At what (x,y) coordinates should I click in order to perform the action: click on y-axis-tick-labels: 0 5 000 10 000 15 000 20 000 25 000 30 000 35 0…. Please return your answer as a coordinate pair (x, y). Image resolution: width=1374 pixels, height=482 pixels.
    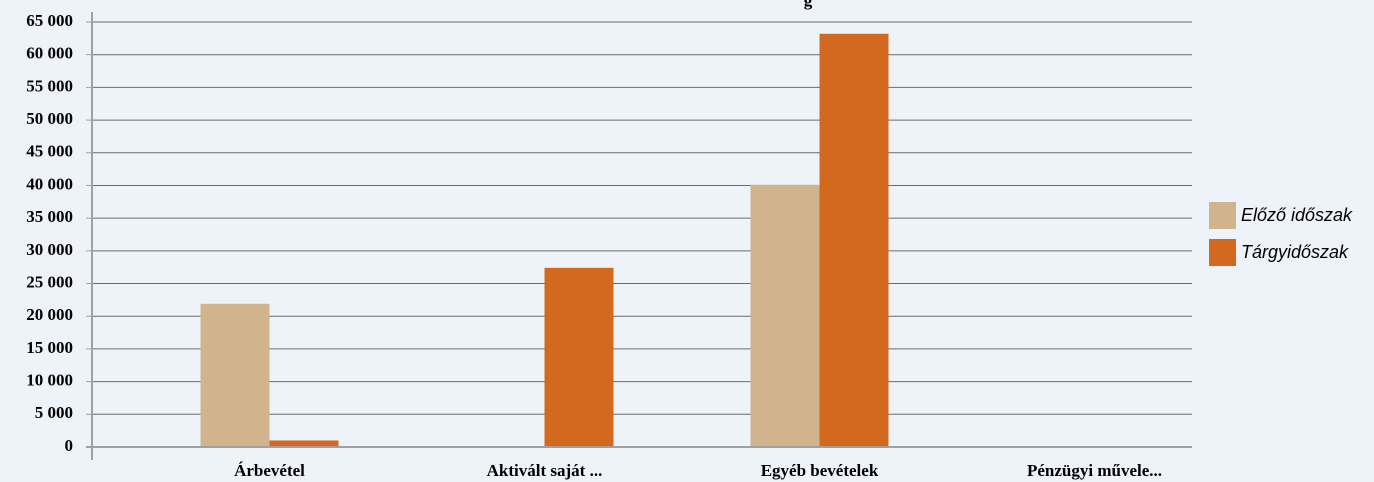
    Looking at the image, I should click on (49, 233).